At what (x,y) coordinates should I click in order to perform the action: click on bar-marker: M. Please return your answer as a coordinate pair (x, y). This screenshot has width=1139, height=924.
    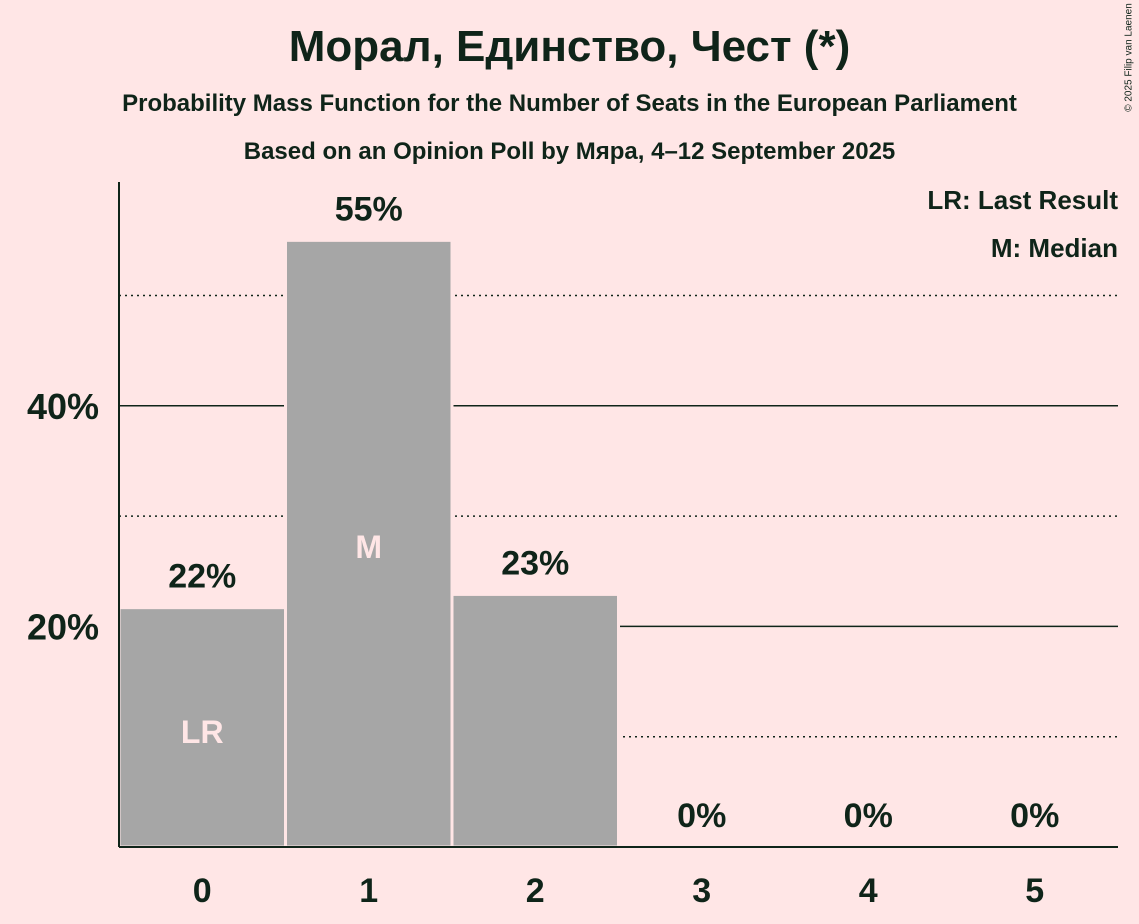
    Looking at the image, I should click on (368, 547).